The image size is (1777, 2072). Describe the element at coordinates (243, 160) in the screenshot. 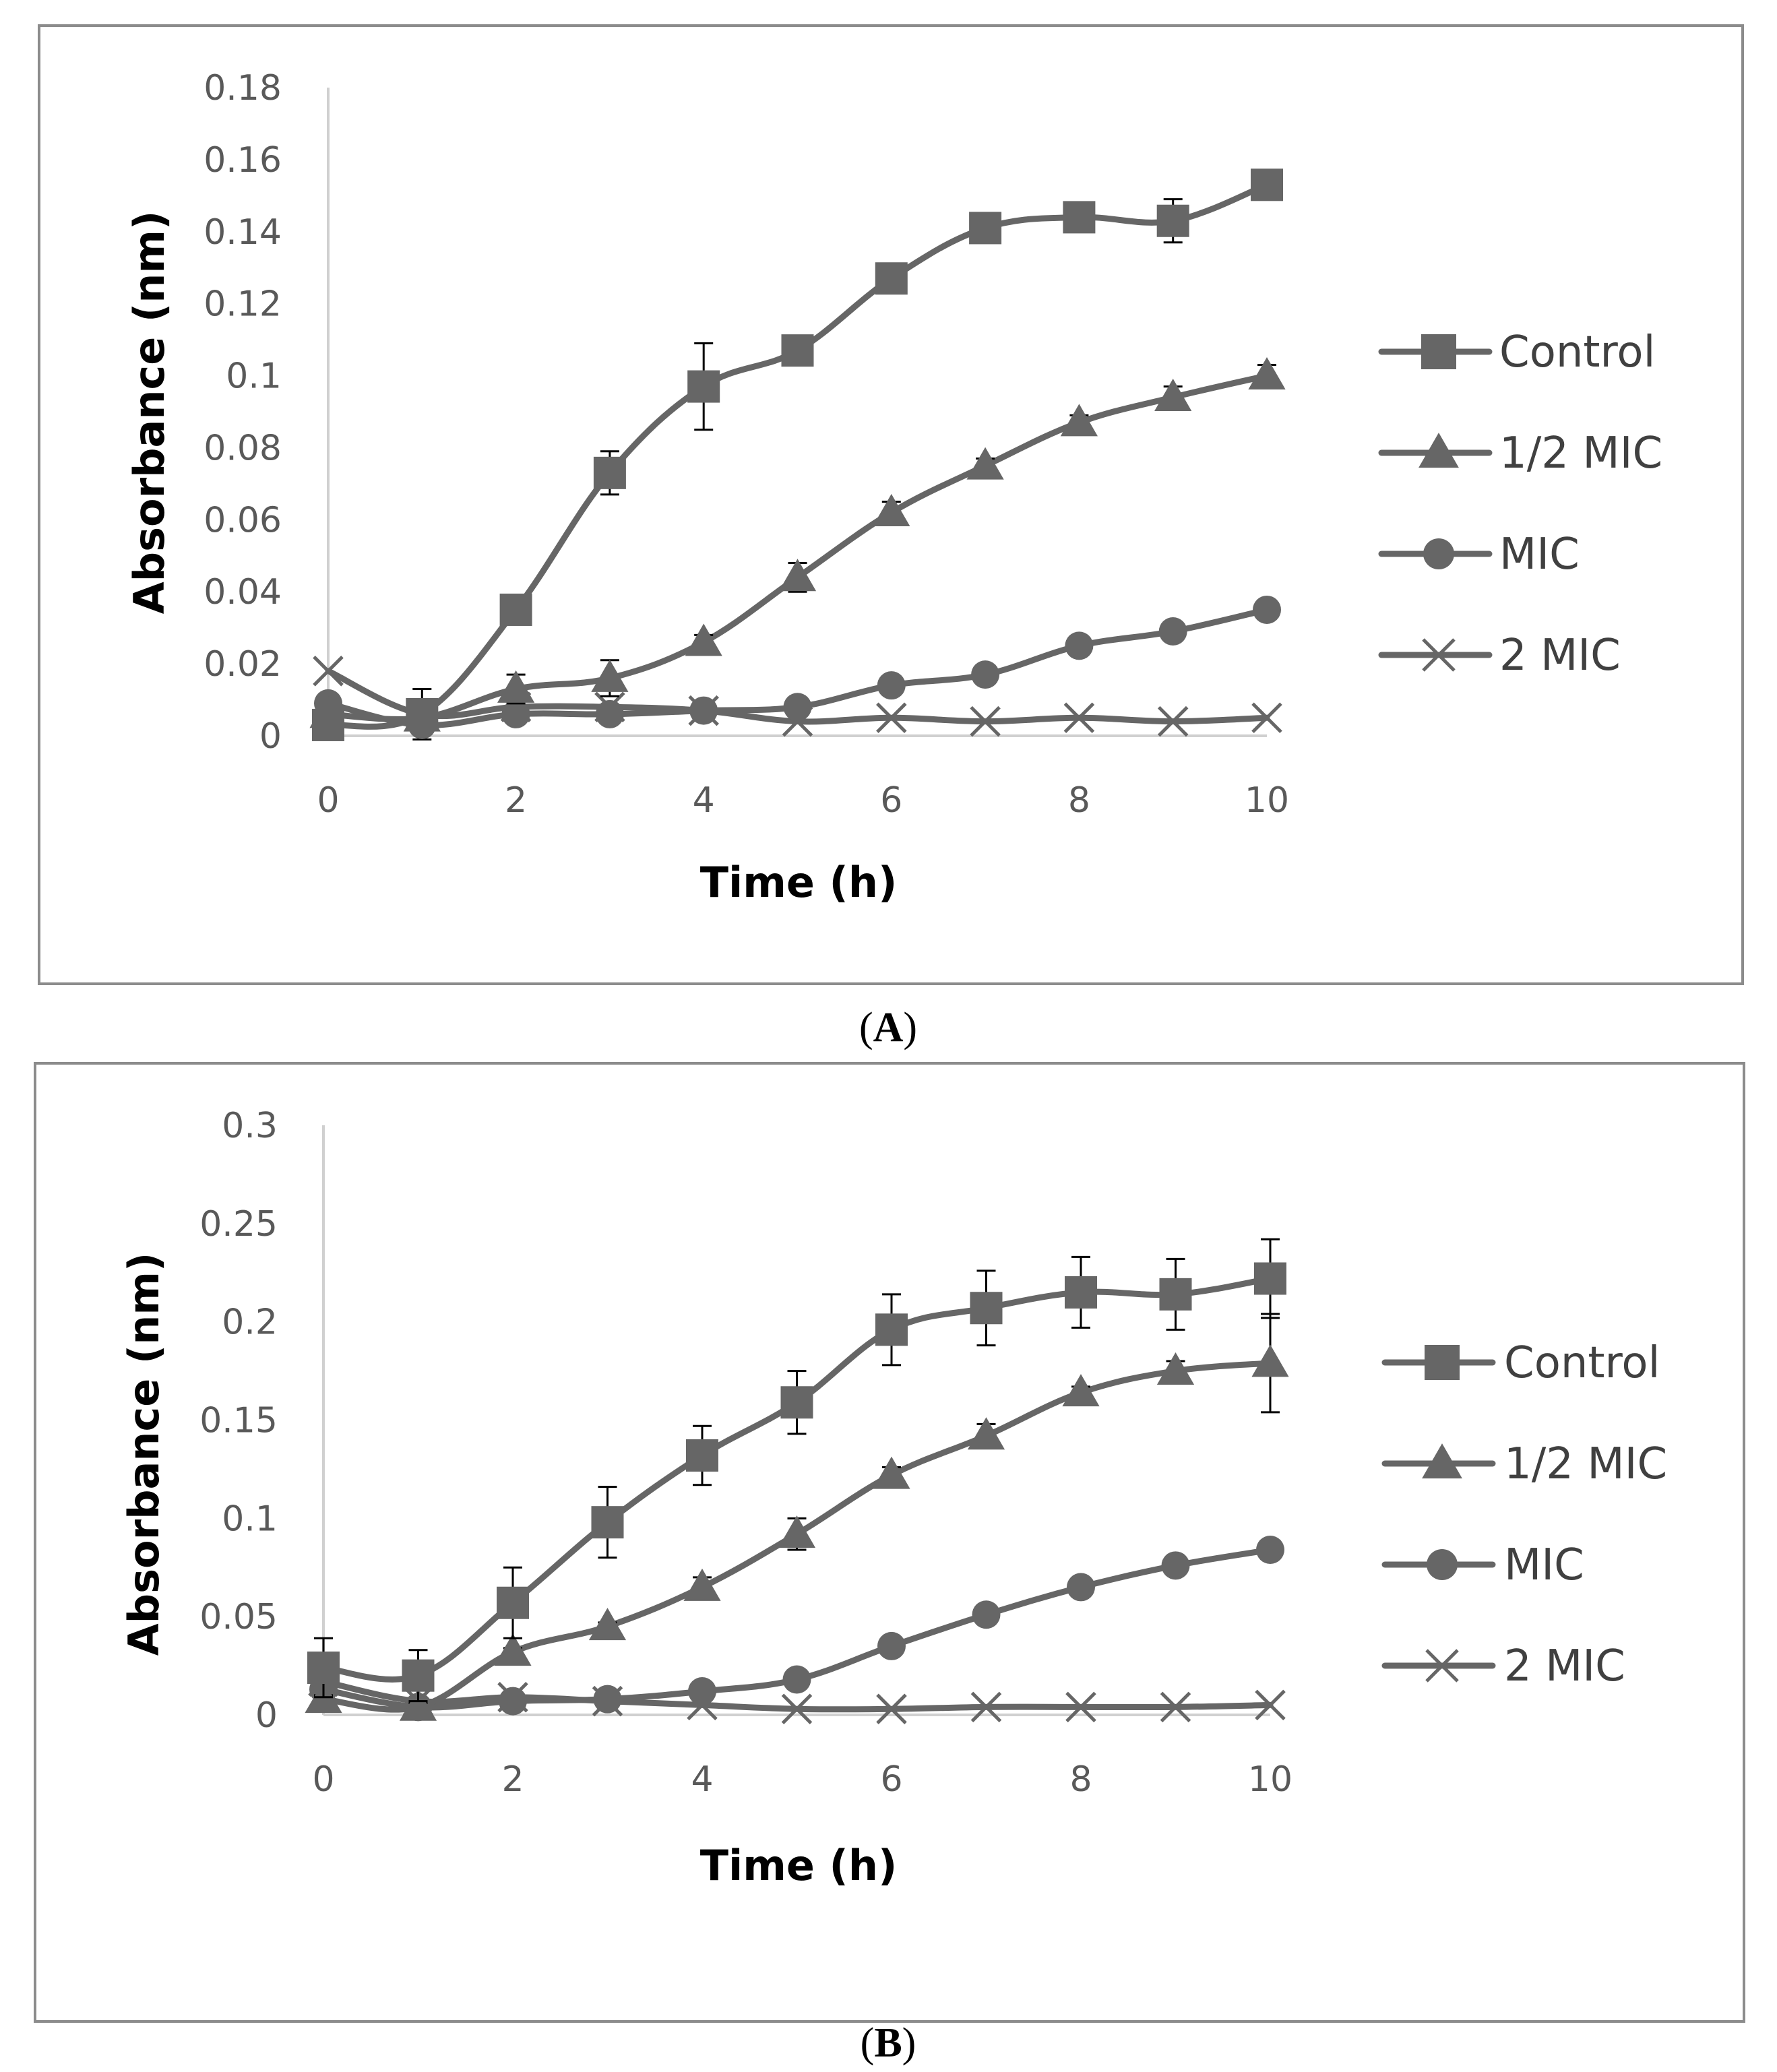

I see `panel-a-y-tick-label: 0.16` at that location.